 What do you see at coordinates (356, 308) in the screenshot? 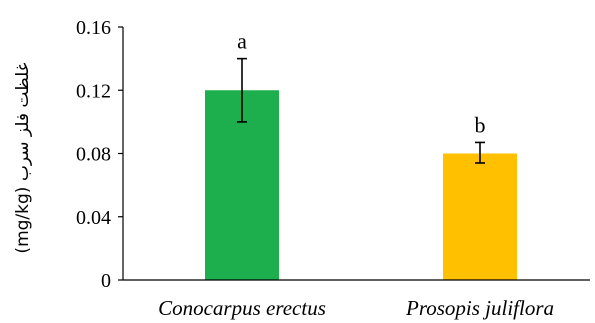
I see `x-axis-categories: Conocarpus erectus Prosopis juliflora` at bounding box center [356, 308].